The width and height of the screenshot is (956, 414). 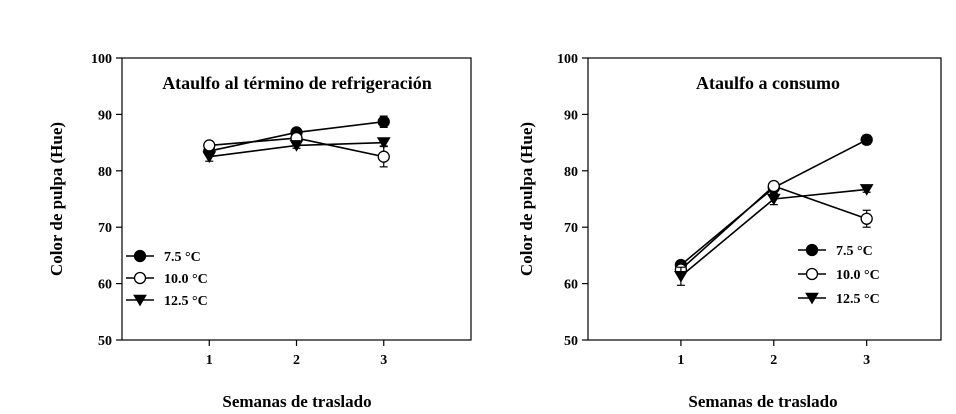 I want to click on chart-title: Ataulfo a consumo, so click(x=768, y=83).